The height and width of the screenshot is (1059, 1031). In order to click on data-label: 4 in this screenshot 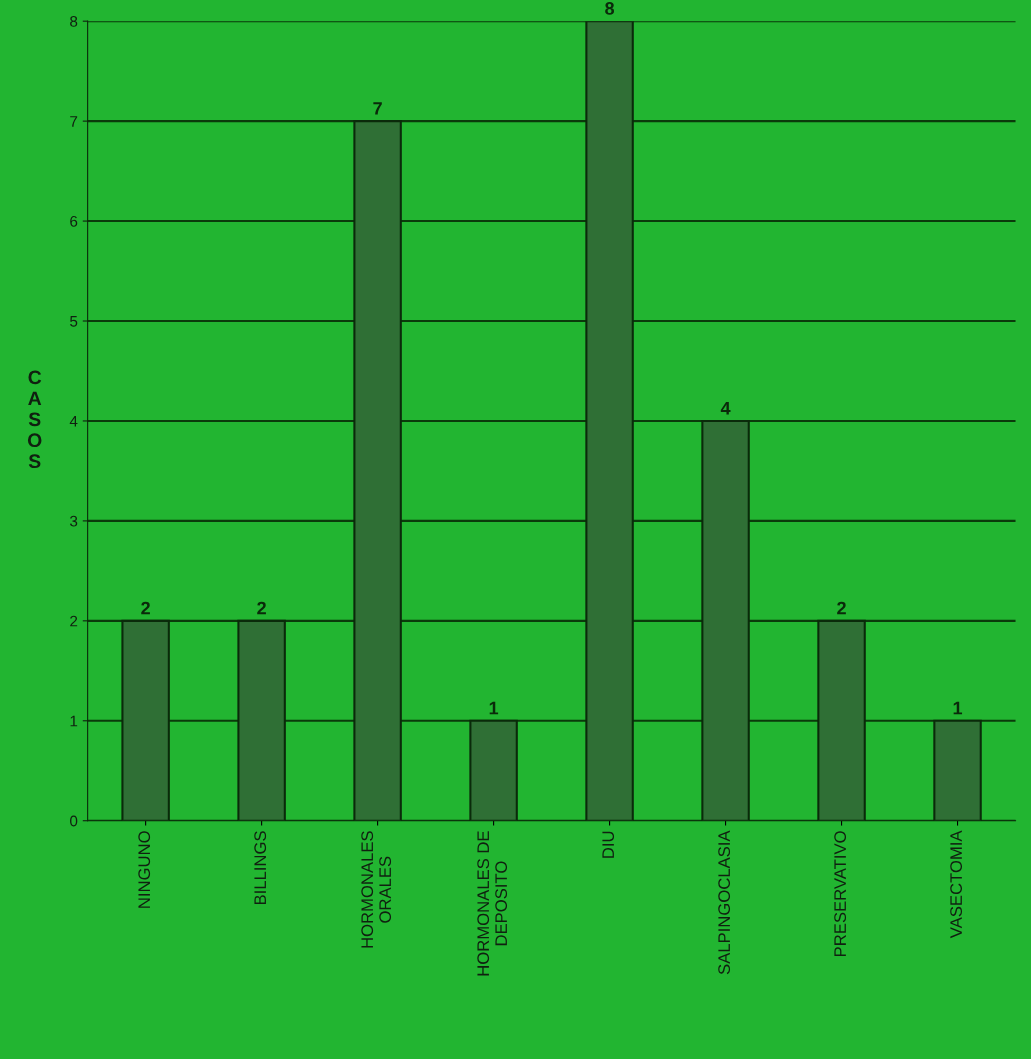, I will do `click(725, 408)`.